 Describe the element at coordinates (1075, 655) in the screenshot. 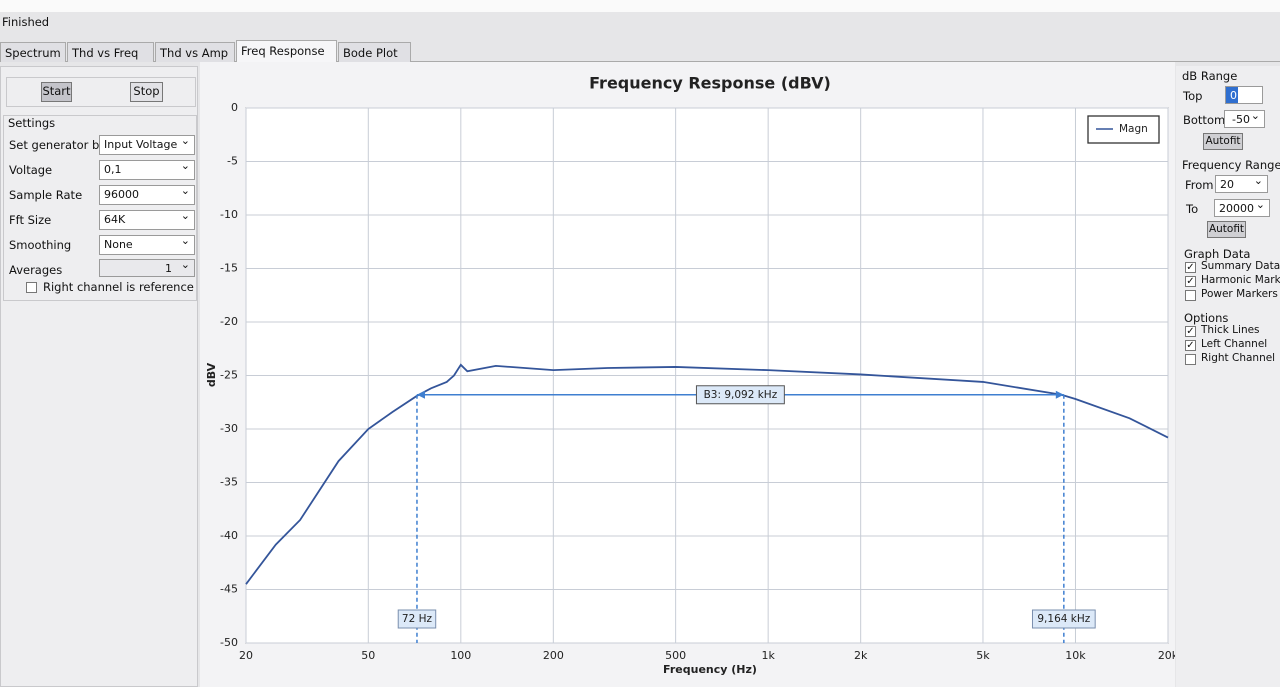

I see `x-tick-label: 10k` at that location.